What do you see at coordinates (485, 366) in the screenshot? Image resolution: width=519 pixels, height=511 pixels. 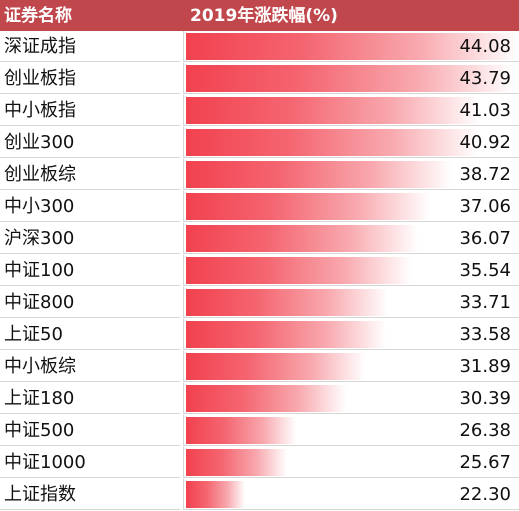 I see `data-label: 31.89` at bounding box center [485, 366].